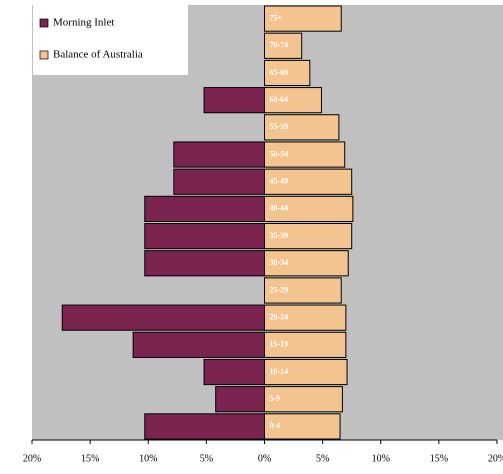 The image size is (503, 474). I want to click on legend-label: Balance of Australia, so click(98, 55).